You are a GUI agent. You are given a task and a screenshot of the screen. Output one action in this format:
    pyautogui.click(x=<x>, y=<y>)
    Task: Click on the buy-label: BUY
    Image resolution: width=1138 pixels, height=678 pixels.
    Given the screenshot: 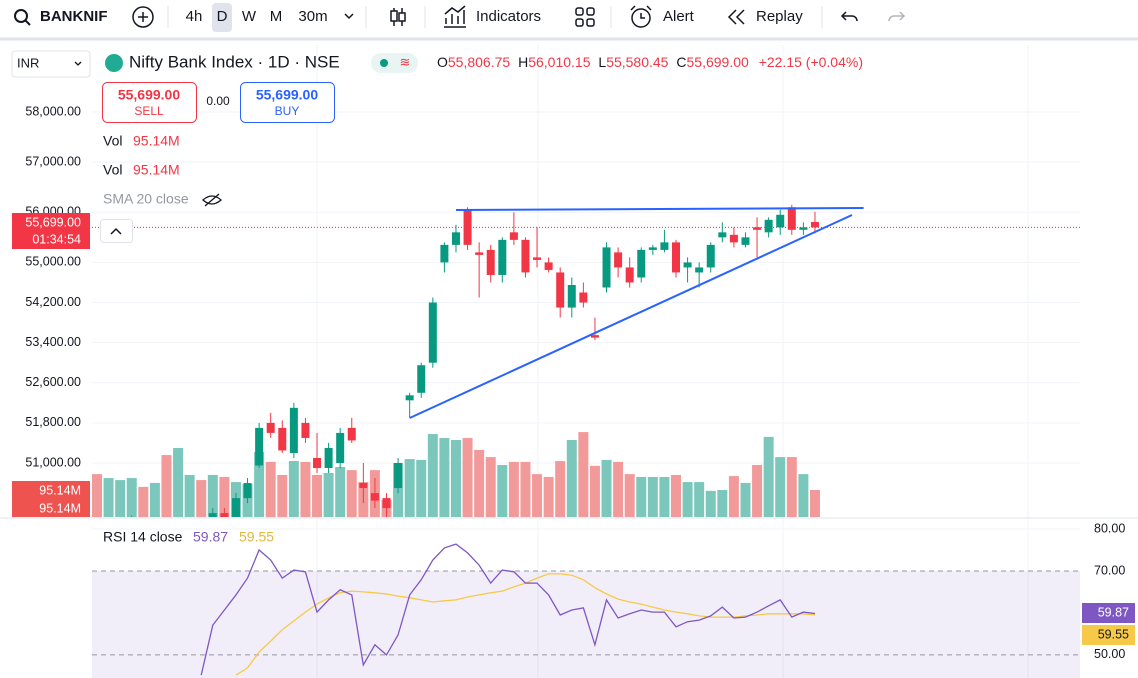 What is the action you would take?
    pyautogui.click(x=287, y=111)
    